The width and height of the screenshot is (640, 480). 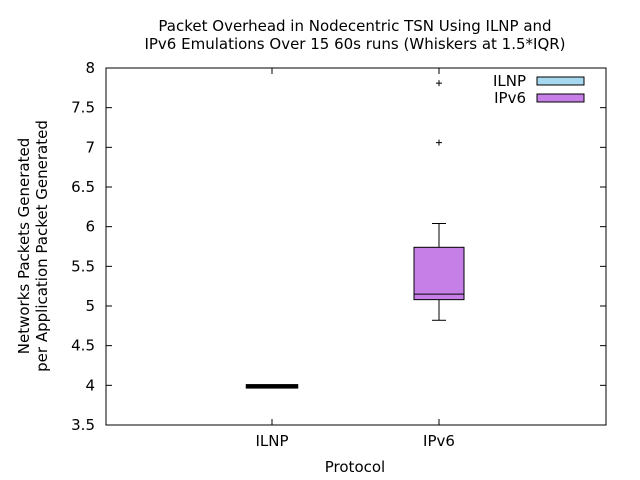 I want to click on x-tick-label: ILNP, so click(x=271, y=441).